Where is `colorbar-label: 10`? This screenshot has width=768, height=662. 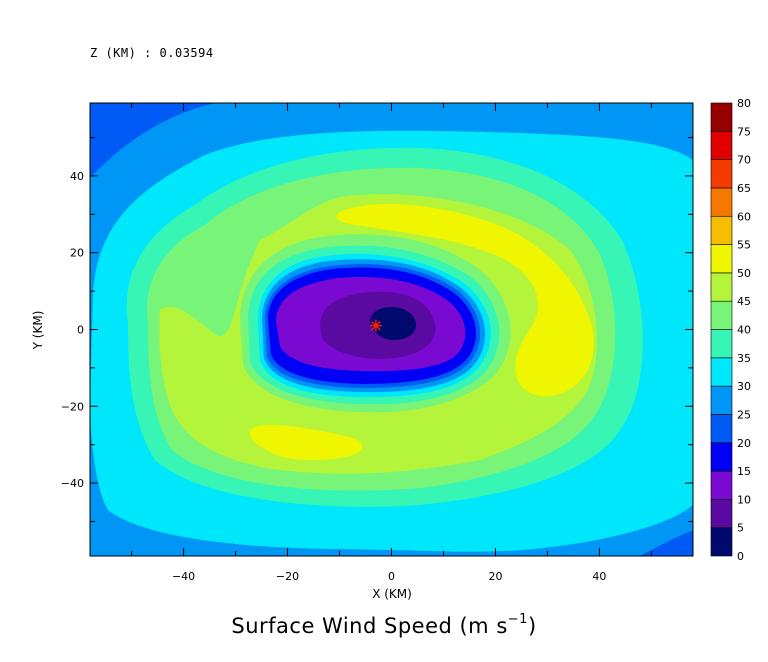 colorbar-label: 10 is located at coordinates (744, 499).